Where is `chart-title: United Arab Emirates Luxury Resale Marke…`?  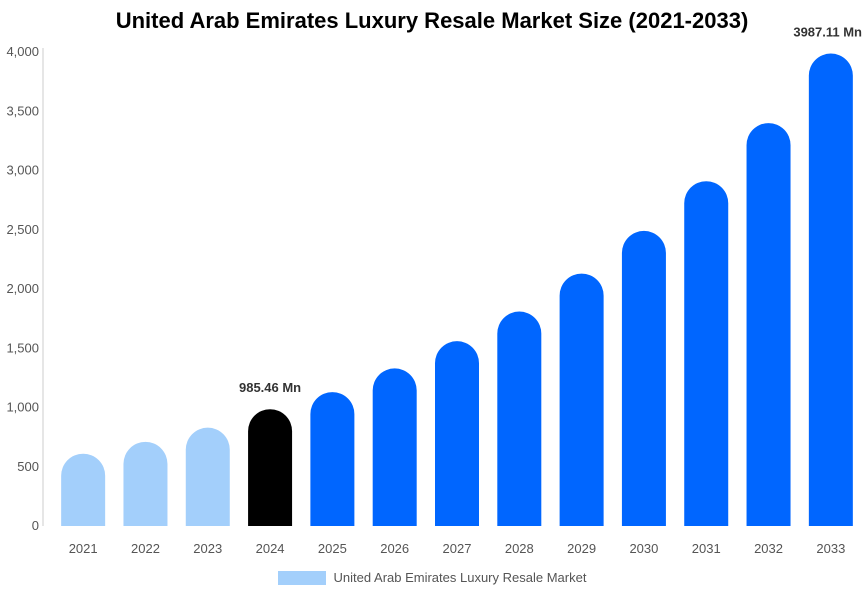
chart-title: United Arab Emirates Luxury Resale Marke… is located at coordinates (432, 20).